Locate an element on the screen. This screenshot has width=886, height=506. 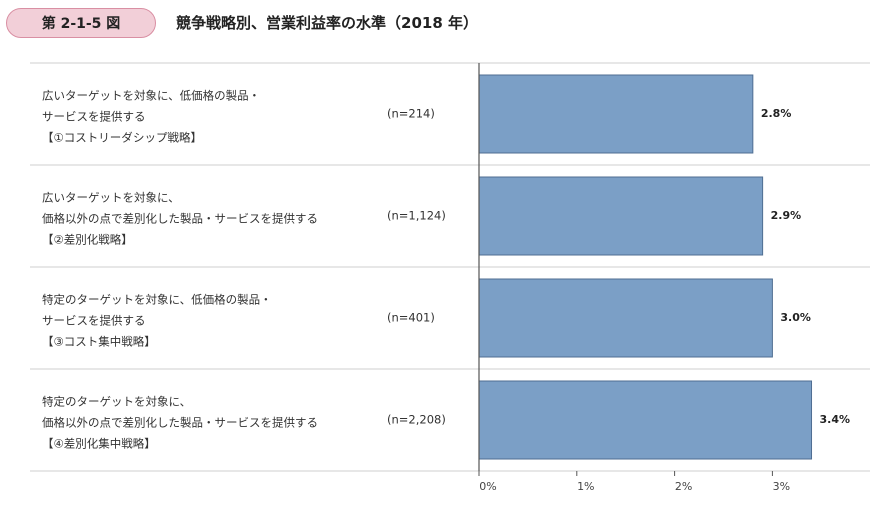
x-tick-label: 2% is located at coordinates (683, 486).